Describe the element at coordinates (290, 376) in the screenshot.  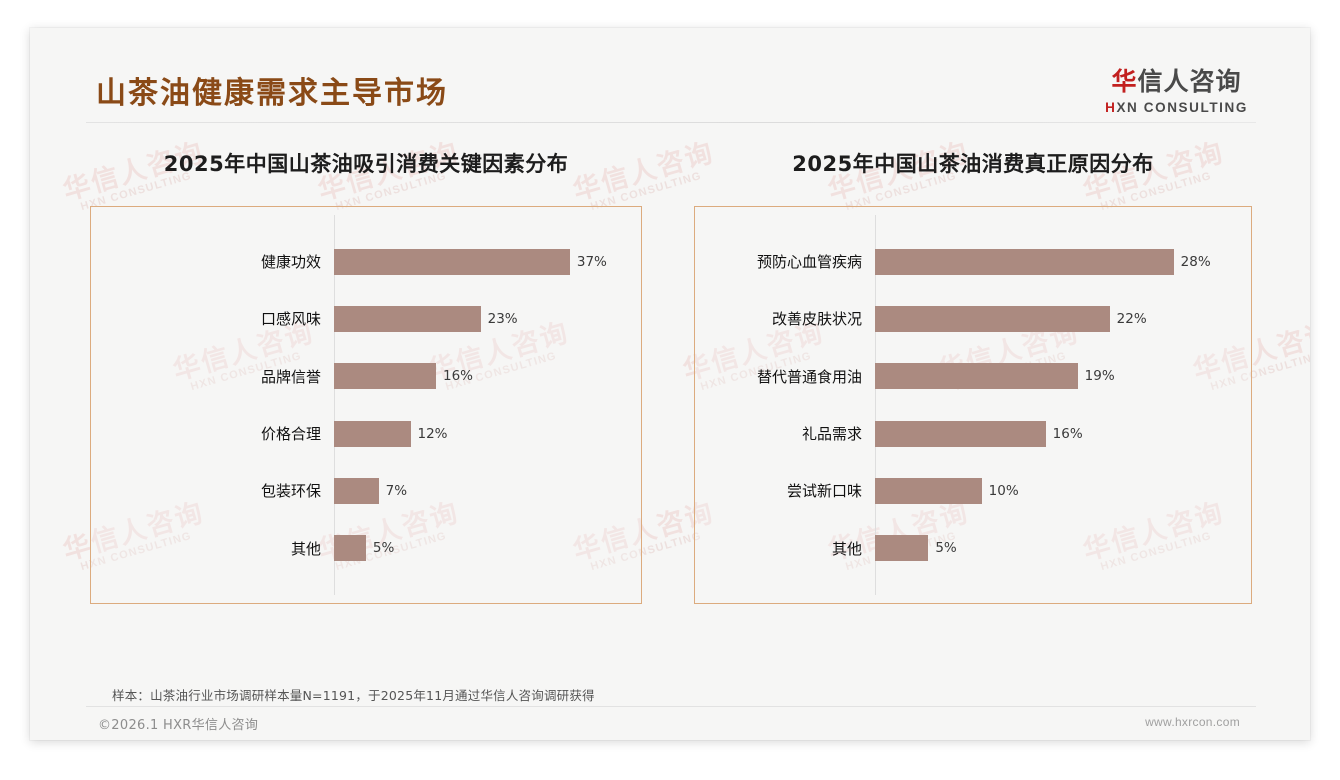
I see `bar-category-label: 品牌信誉` at that location.